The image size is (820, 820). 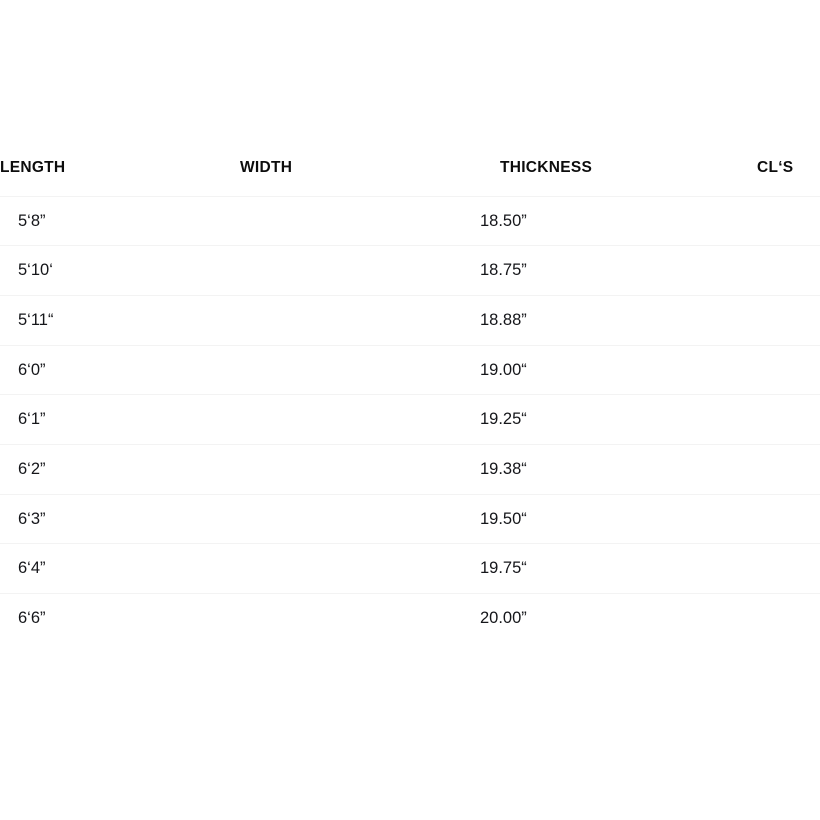 I want to click on cell-cls: 28.90, so click(x=788, y=369).